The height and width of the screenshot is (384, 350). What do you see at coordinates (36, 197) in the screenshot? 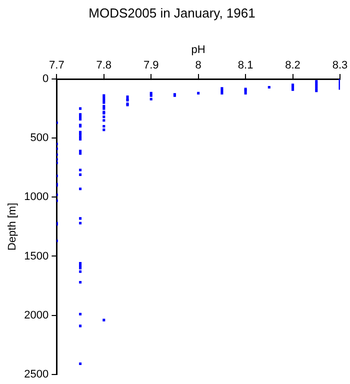
I see `y-tick-label: 1000` at bounding box center [36, 197].